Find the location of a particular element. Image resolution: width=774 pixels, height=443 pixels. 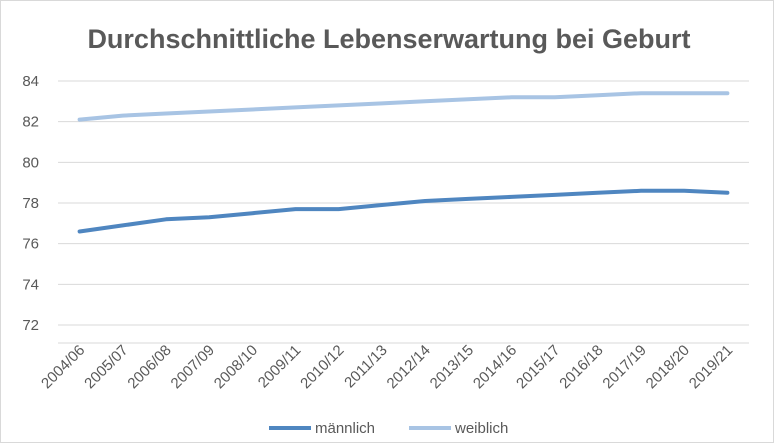

x-tick-label: 2017/19 is located at coordinates (624, 367).